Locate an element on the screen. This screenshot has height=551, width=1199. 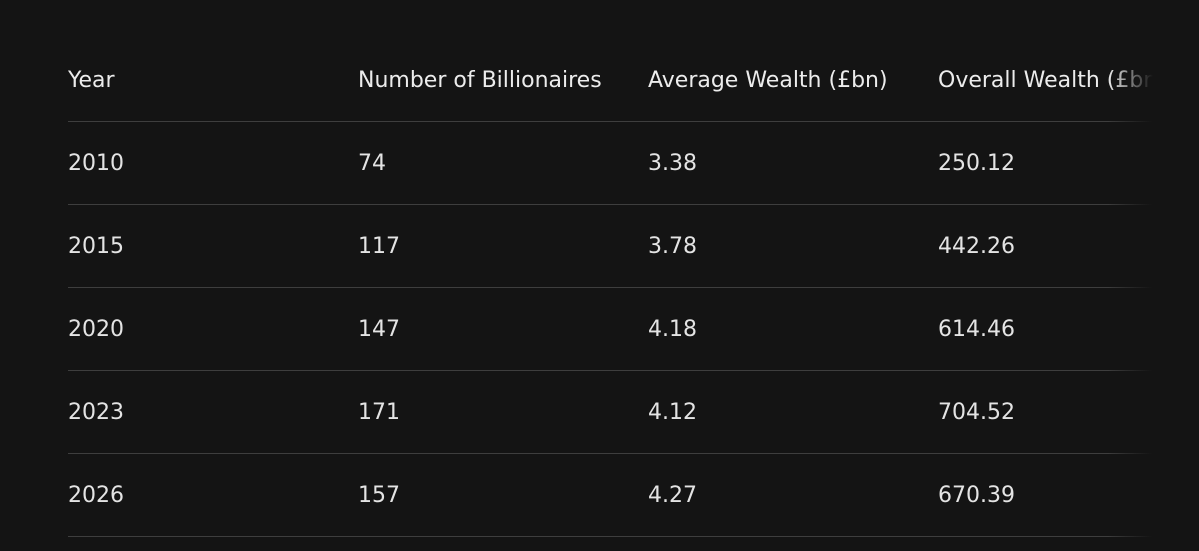
table-cell: 147 is located at coordinates (379, 329).